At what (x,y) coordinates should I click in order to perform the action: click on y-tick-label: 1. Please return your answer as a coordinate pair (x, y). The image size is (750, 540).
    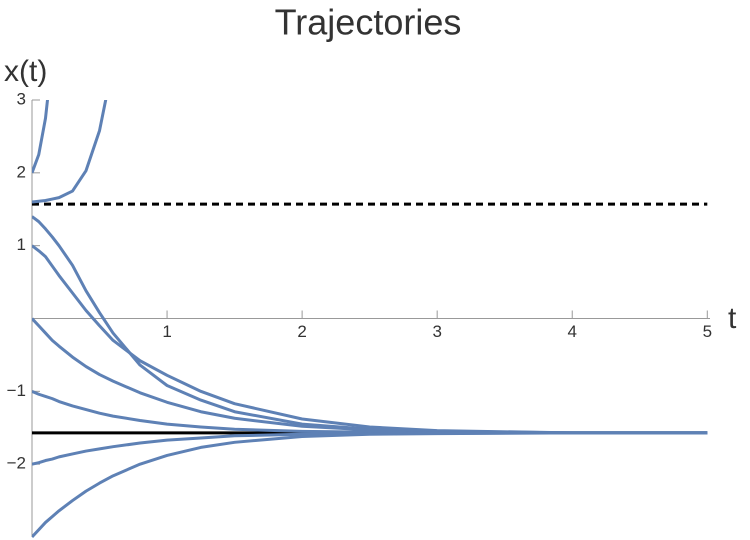
    Looking at the image, I should click on (21, 244).